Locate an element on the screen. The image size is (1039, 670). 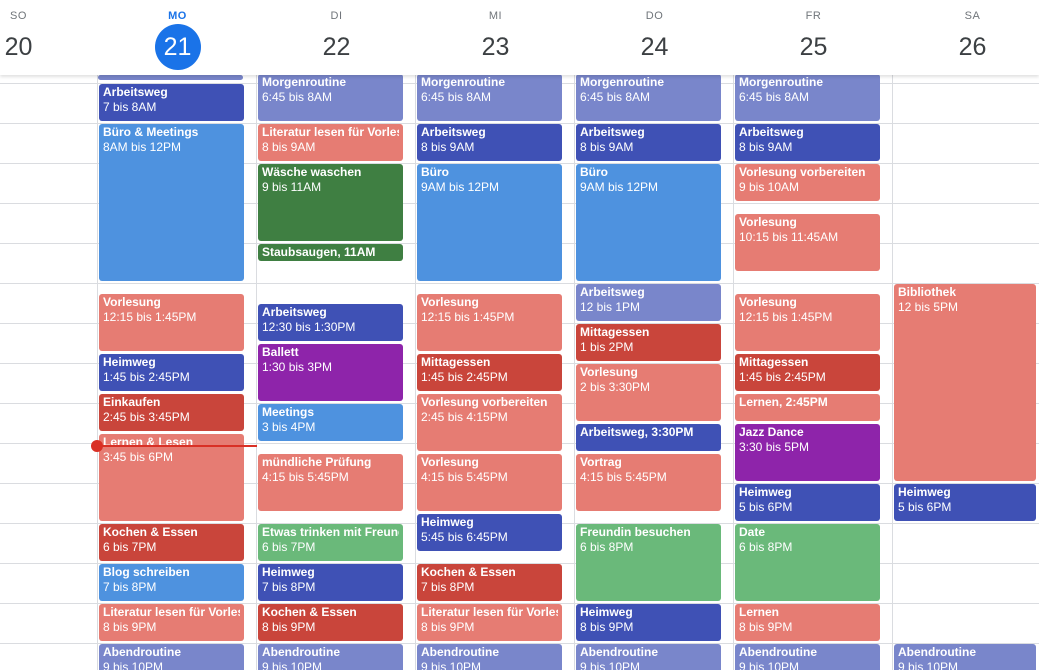
event-title: Einkaufen is located at coordinates (132, 402).